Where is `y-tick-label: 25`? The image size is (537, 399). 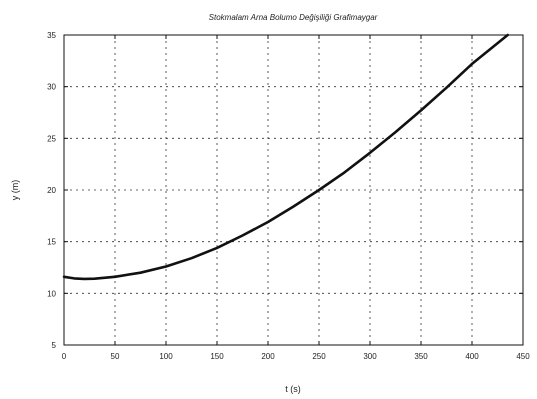
y-tick-label: 25 is located at coordinates (51, 138).